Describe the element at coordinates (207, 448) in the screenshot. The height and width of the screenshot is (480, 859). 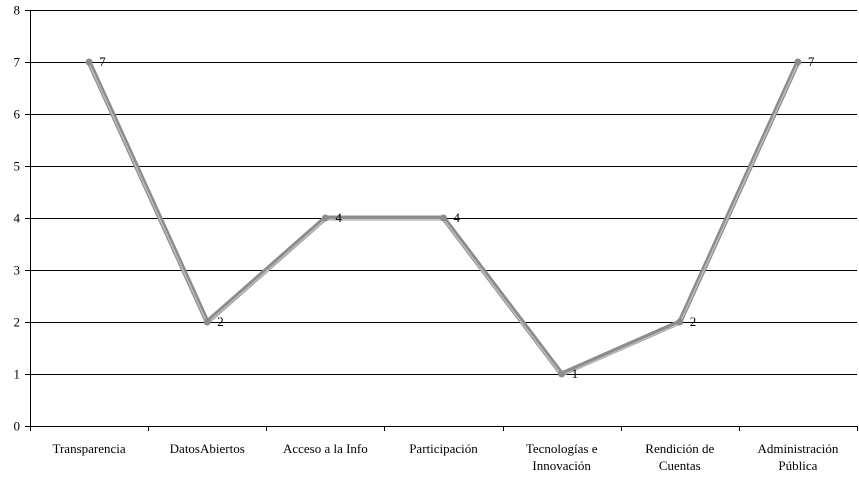
I see `x-tick-label: DatosAbiertos` at that location.